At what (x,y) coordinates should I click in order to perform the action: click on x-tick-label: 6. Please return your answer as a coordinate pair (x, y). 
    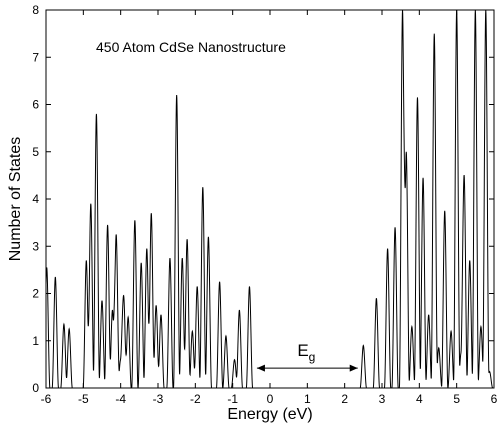
    Looking at the image, I should click on (494, 399).